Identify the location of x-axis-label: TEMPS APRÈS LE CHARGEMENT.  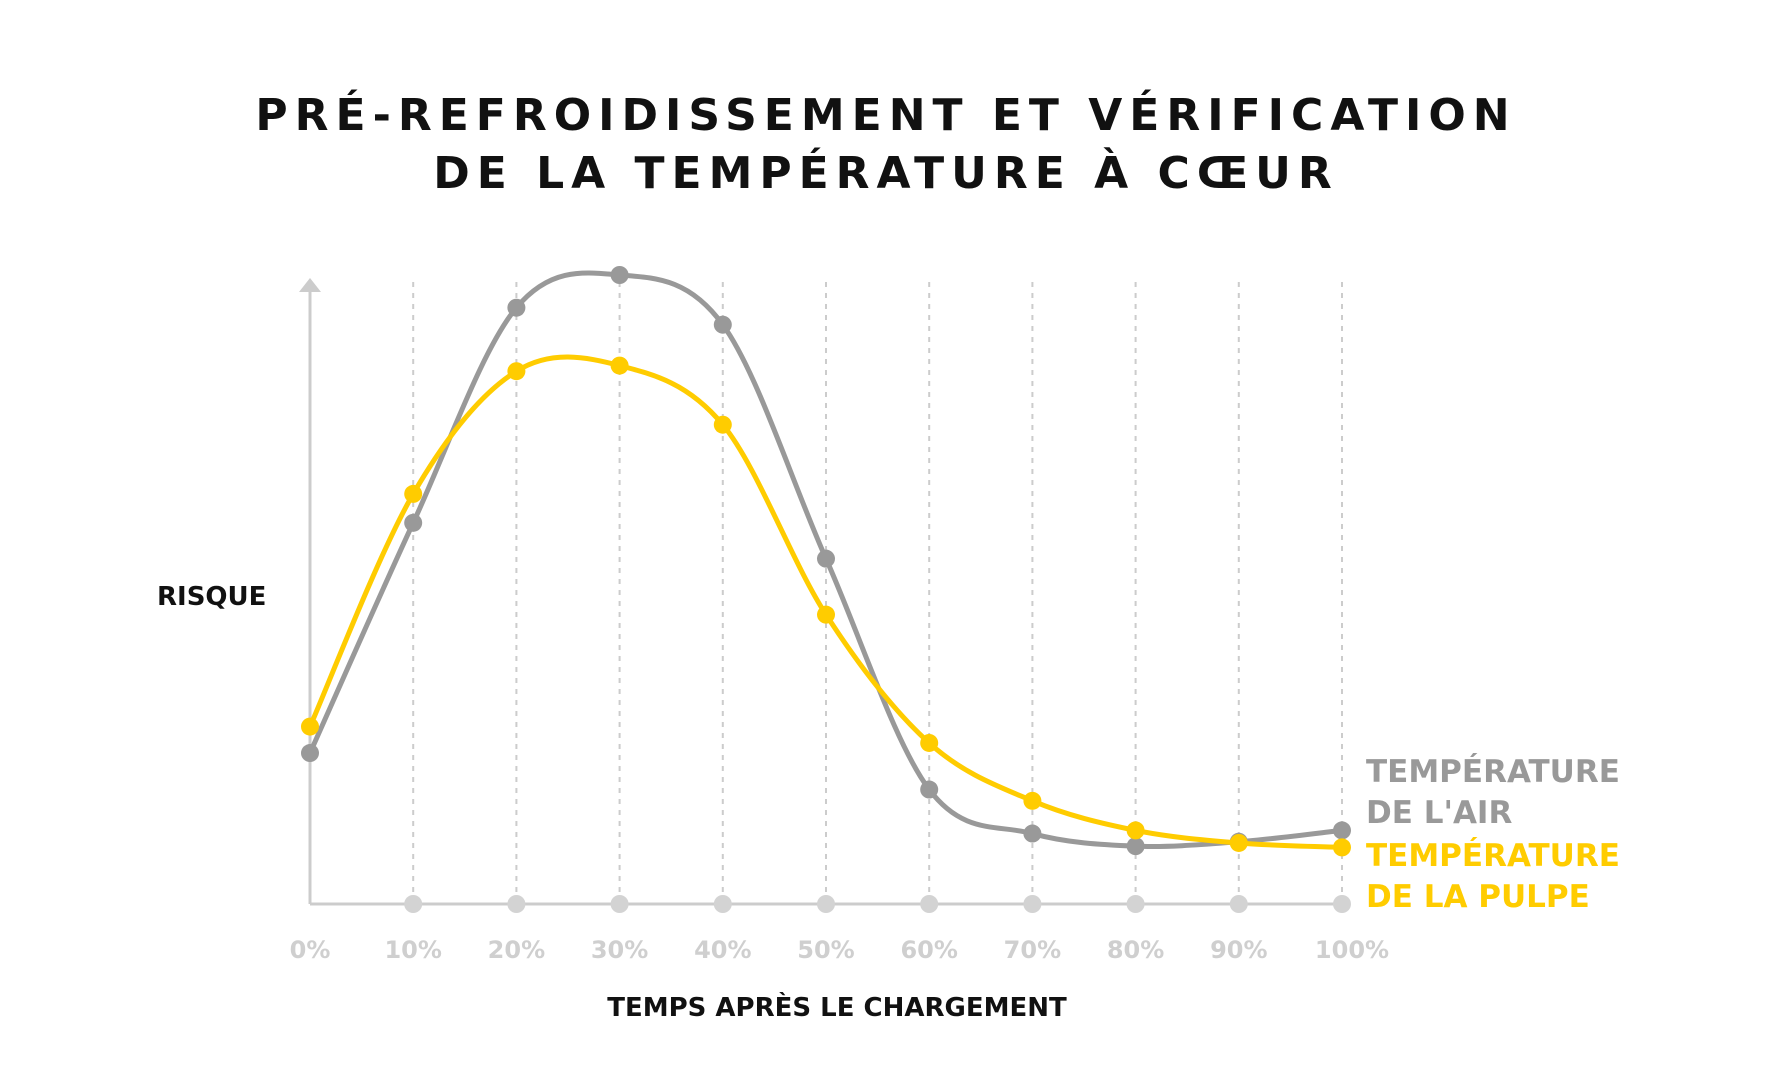
(837, 1007).